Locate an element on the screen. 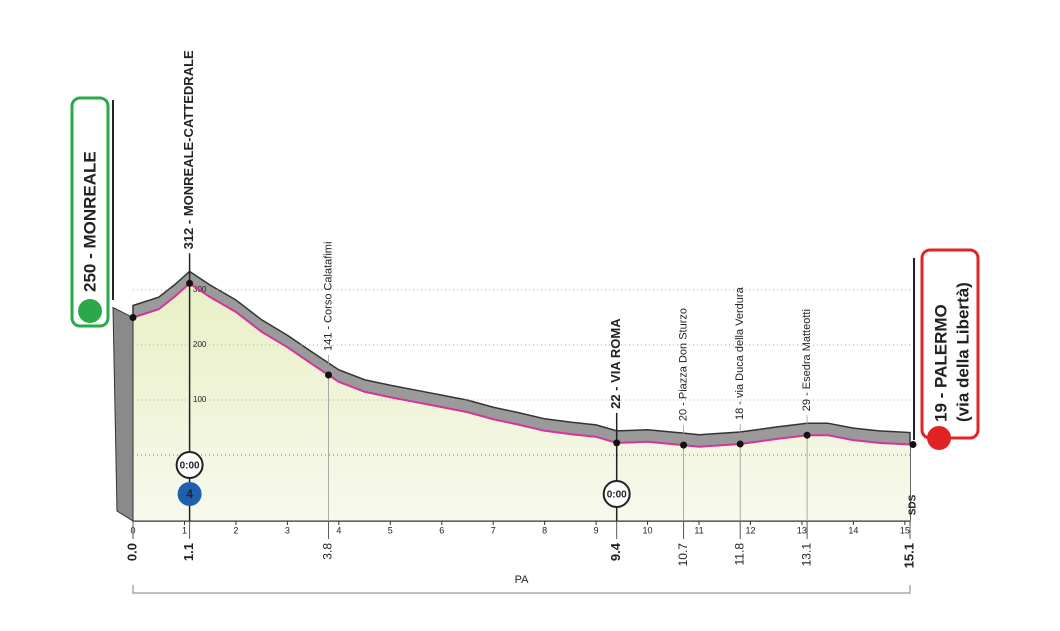  category-badge is located at coordinates (189, 494).